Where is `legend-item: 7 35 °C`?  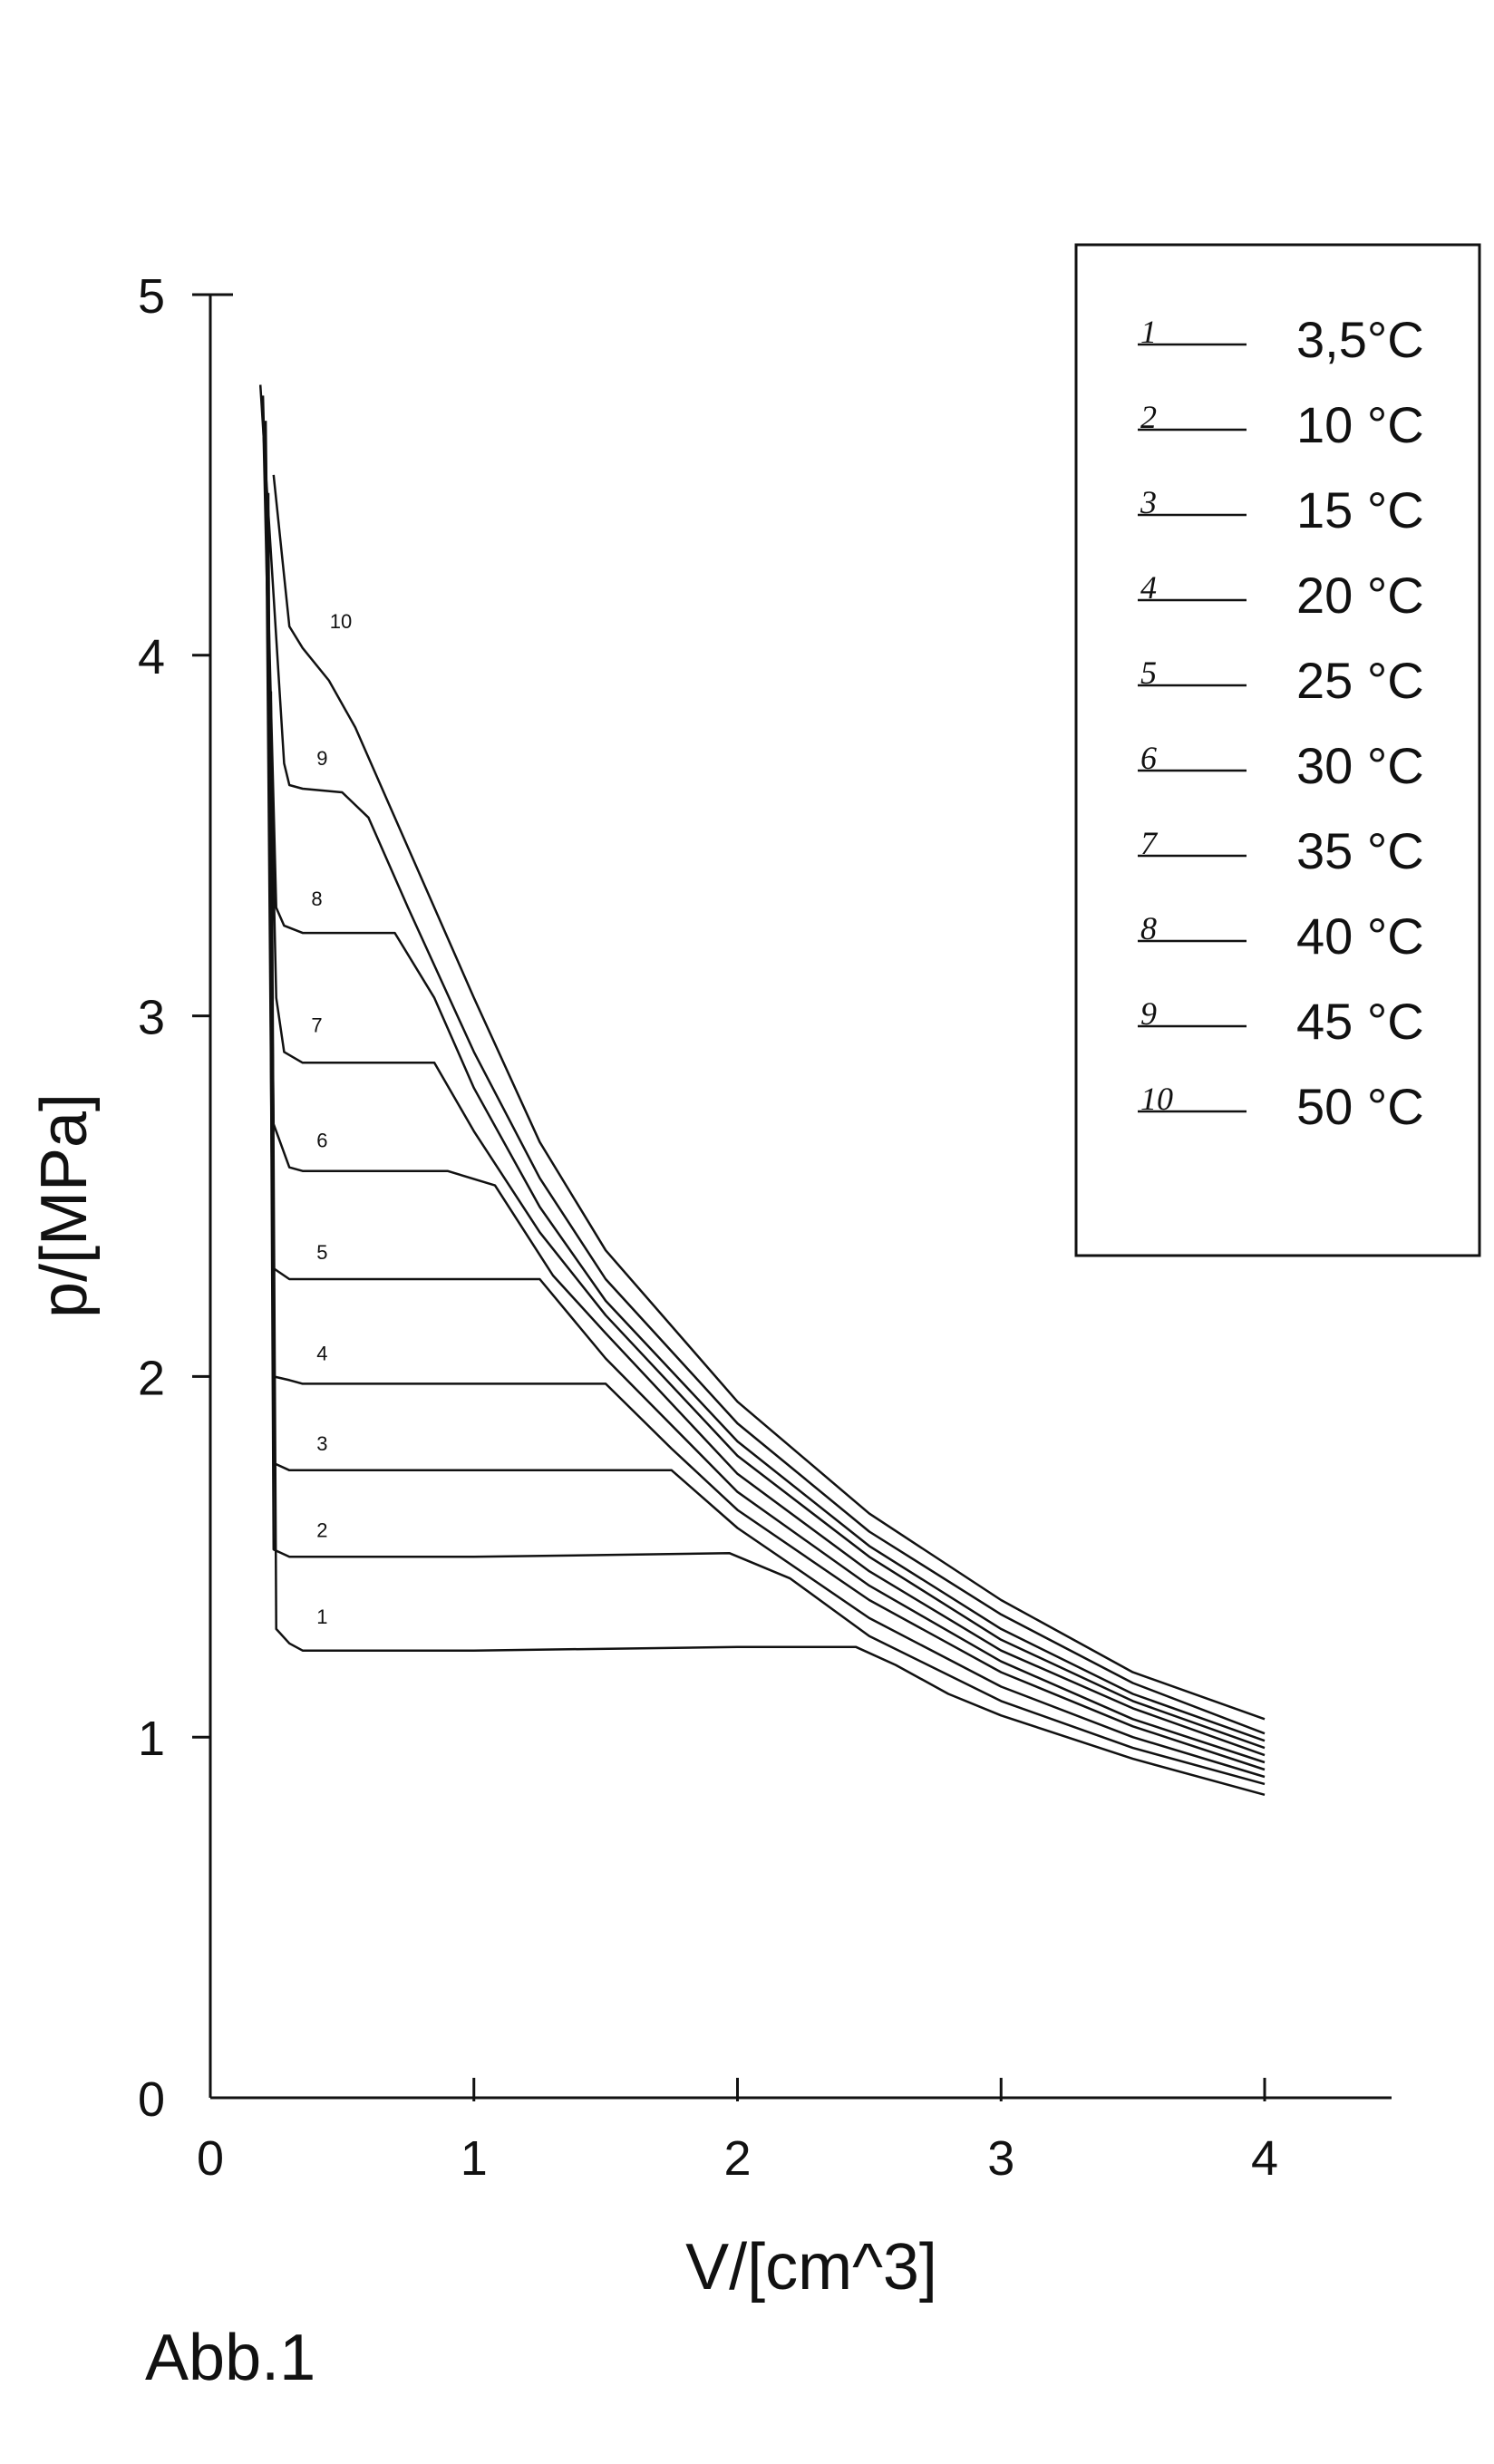
legend-item: 7 35 °C is located at coordinates (1281, 850).